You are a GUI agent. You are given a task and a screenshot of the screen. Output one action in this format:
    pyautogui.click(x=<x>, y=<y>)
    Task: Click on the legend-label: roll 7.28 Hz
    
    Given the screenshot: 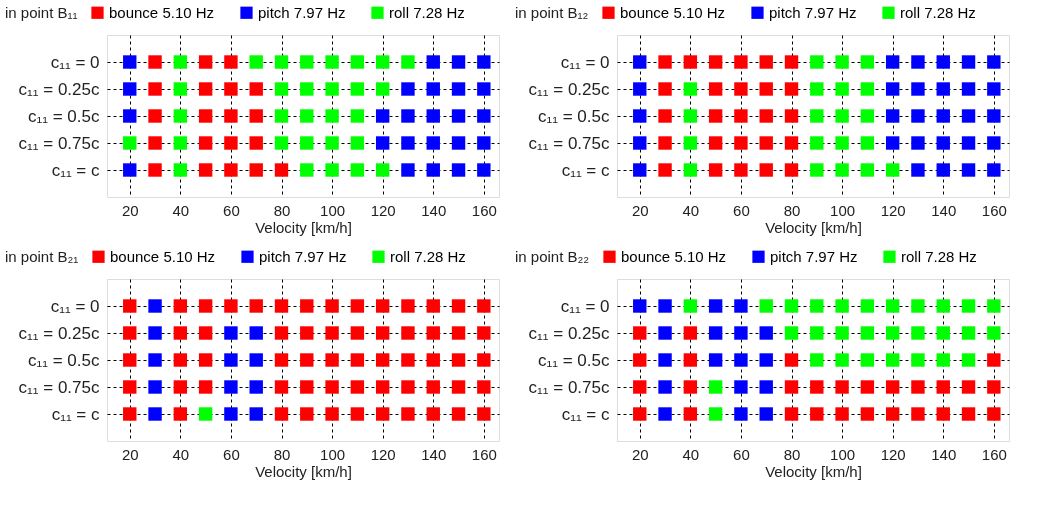 What is the action you would take?
    pyautogui.click(x=427, y=12)
    